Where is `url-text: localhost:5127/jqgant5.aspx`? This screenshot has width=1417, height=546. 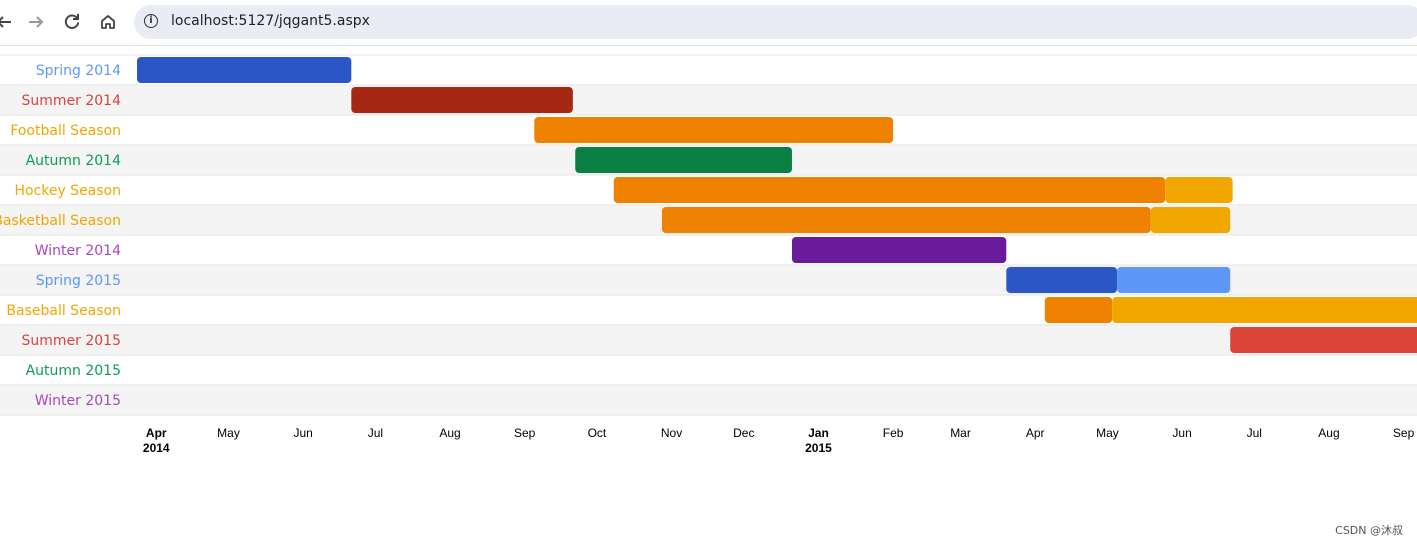
url-text: localhost:5127/jqgant5.aspx is located at coordinates (270, 21).